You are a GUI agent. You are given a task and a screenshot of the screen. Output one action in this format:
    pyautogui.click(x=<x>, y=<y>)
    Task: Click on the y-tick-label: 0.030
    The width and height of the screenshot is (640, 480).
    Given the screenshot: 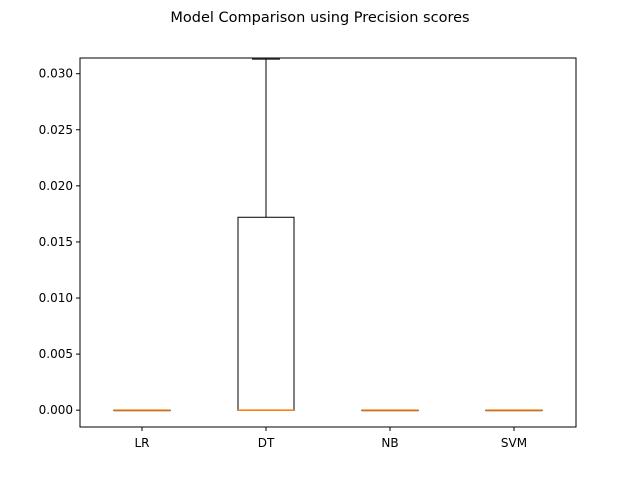 What is the action you would take?
    pyautogui.click(x=56, y=74)
    